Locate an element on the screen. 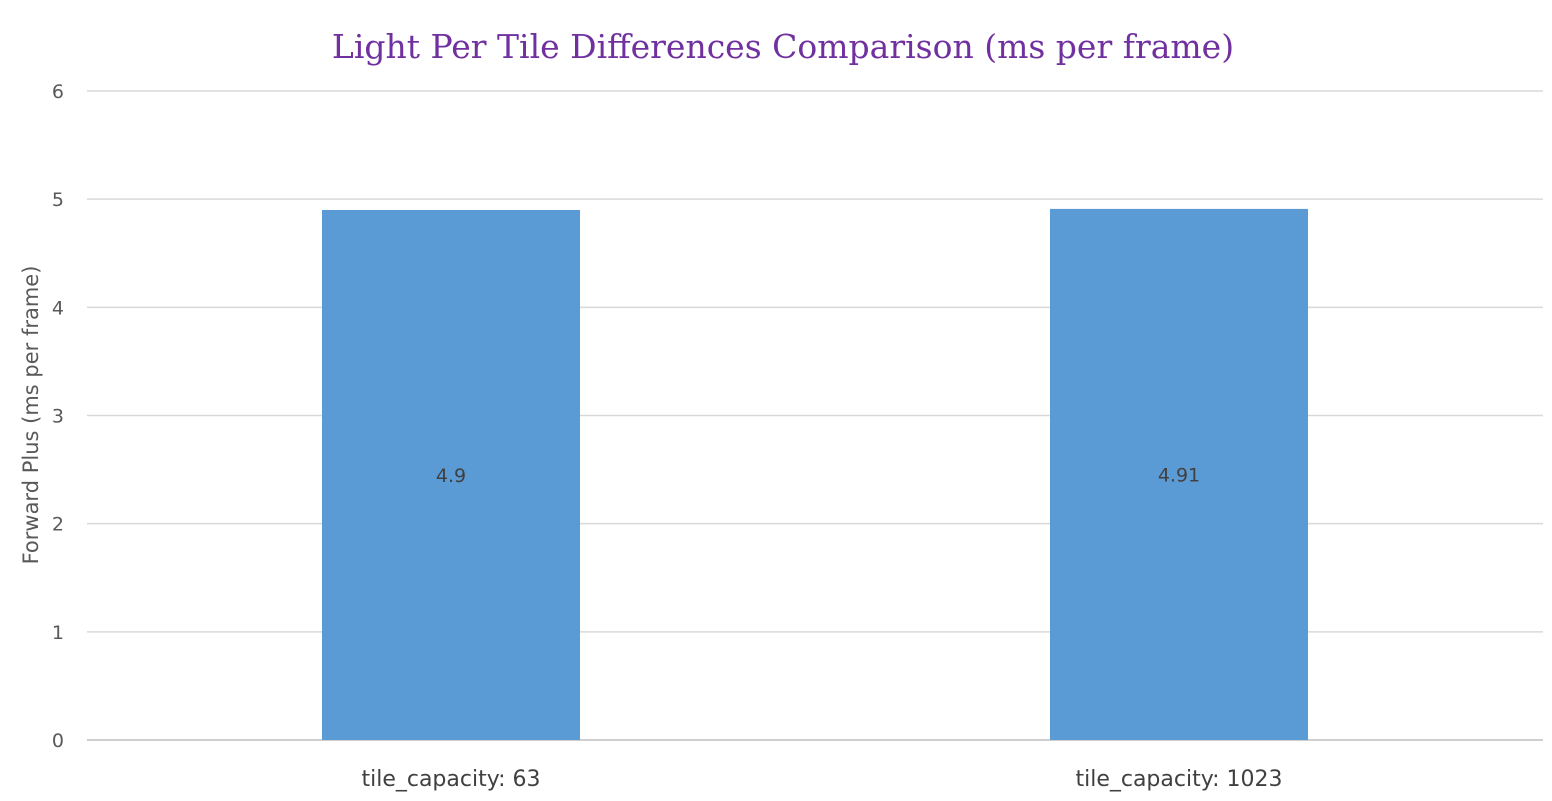 The width and height of the screenshot is (1552, 801). x-axis-categories: tile_capacity: 63 tile_capacity: 1023 is located at coordinates (821, 779).